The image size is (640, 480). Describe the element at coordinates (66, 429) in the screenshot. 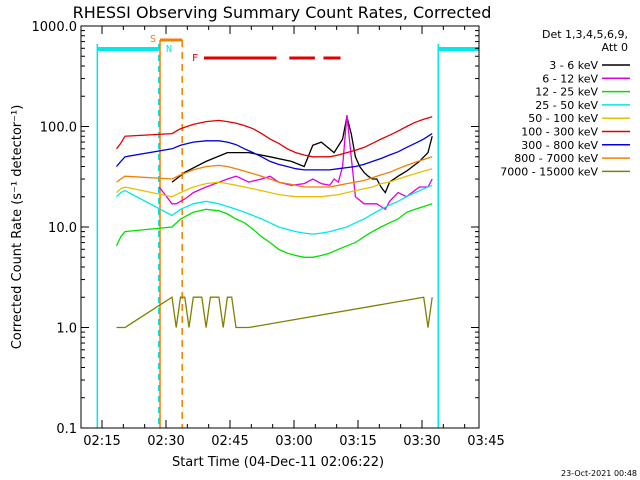

I see `y-tick-label: 0.1` at that location.